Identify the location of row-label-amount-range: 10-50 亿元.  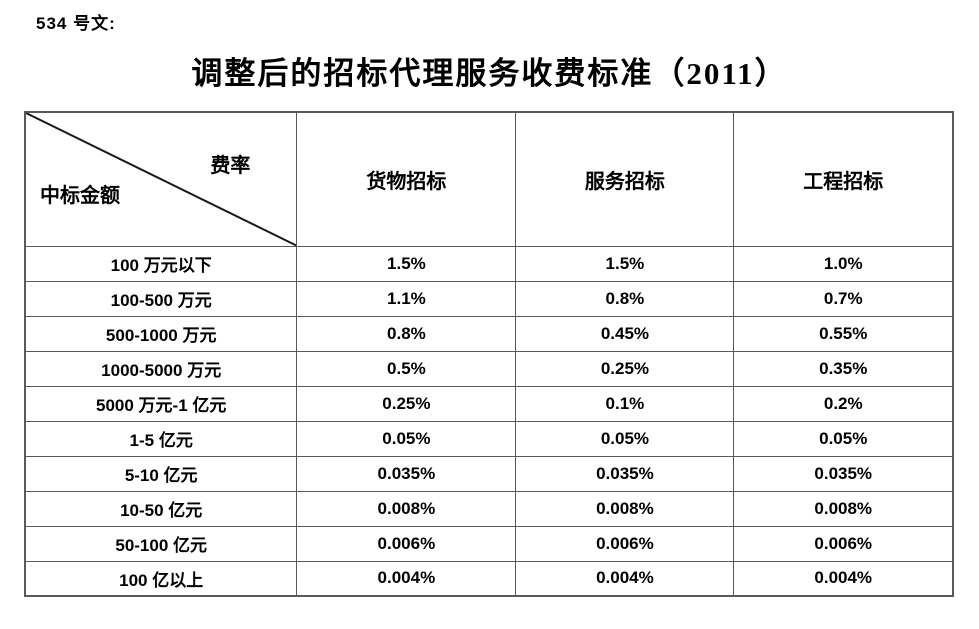
(161, 508).